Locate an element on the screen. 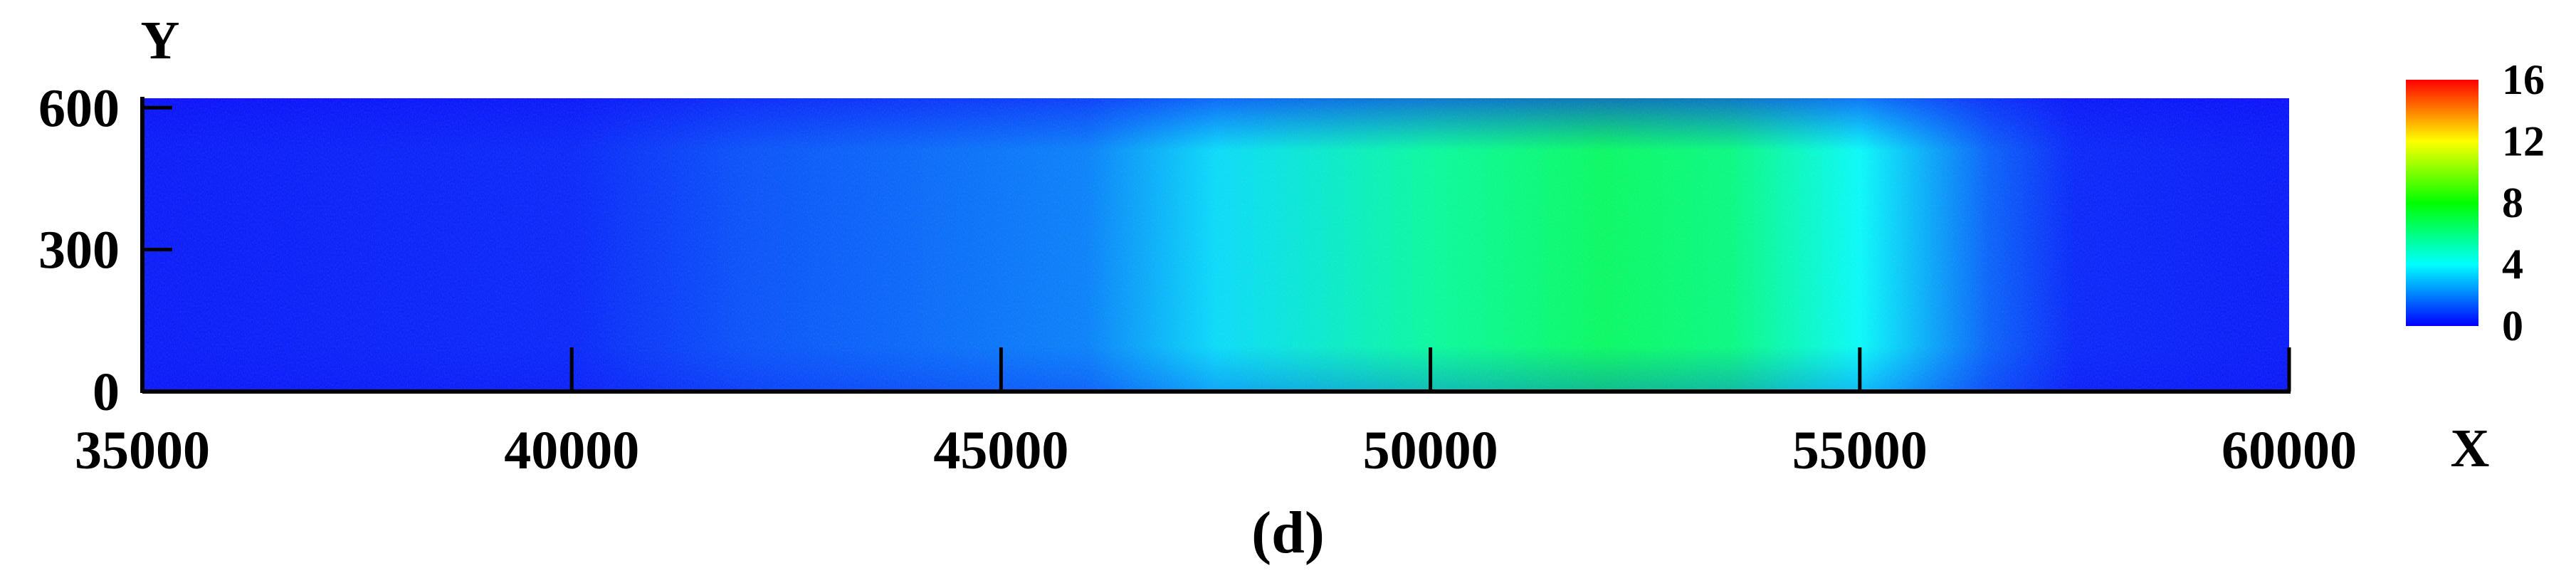 Image resolution: width=2576 pixels, height=583 pixels. y-tick-label: 600 is located at coordinates (79, 108).